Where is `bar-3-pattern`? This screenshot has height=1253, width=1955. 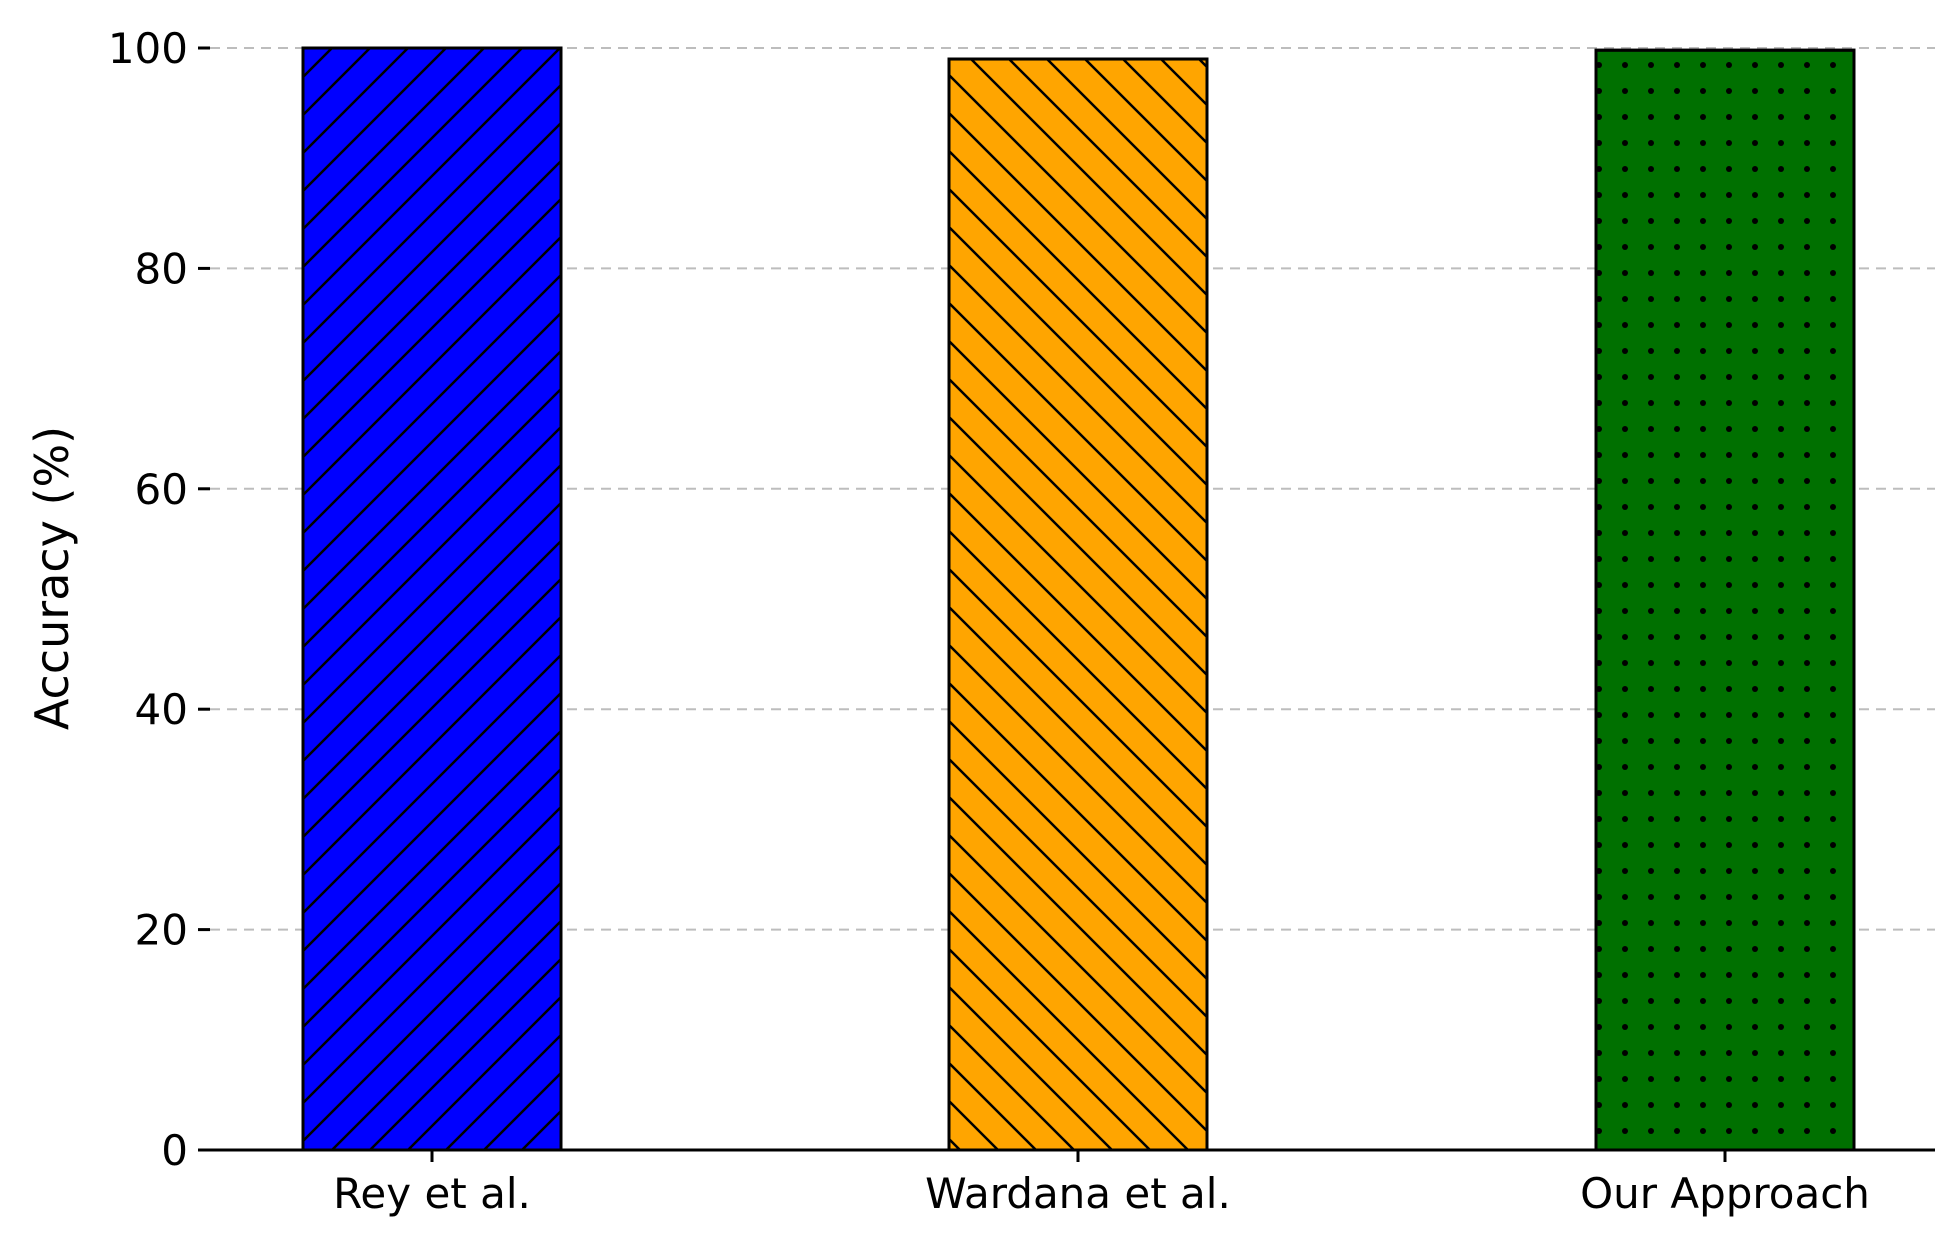
bar-3-pattern is located at coordinates (1725, 600).